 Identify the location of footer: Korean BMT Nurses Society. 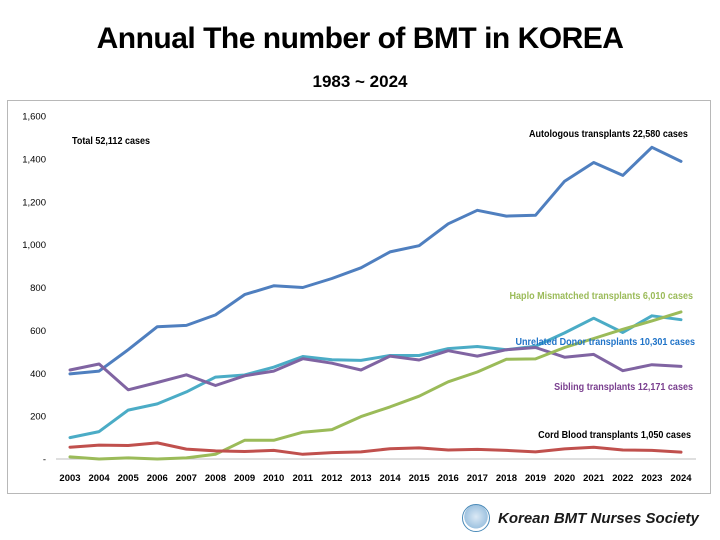
(580, 518).